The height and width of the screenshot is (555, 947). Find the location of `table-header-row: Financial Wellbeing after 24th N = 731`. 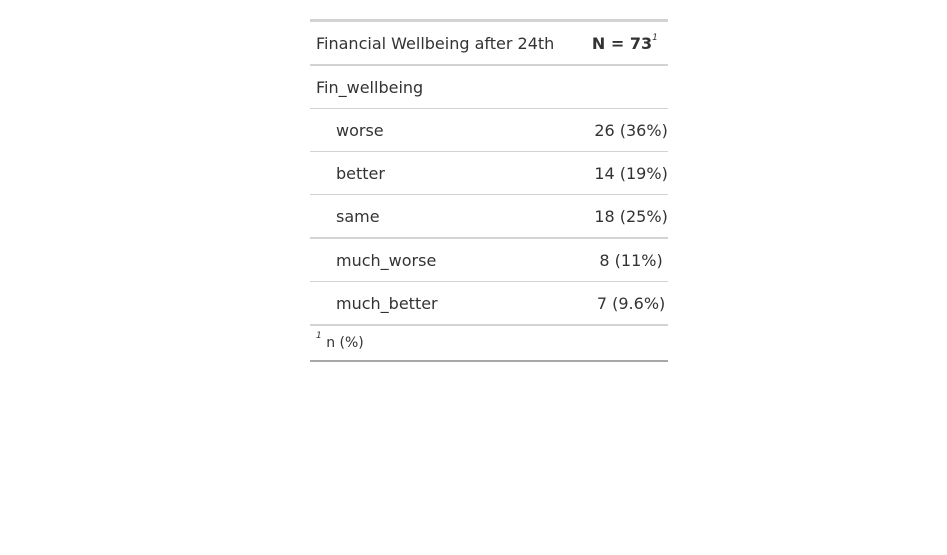

table-header-row: Financial Wellbeing after 24th N = 731 is located at coordinates (489, 42).